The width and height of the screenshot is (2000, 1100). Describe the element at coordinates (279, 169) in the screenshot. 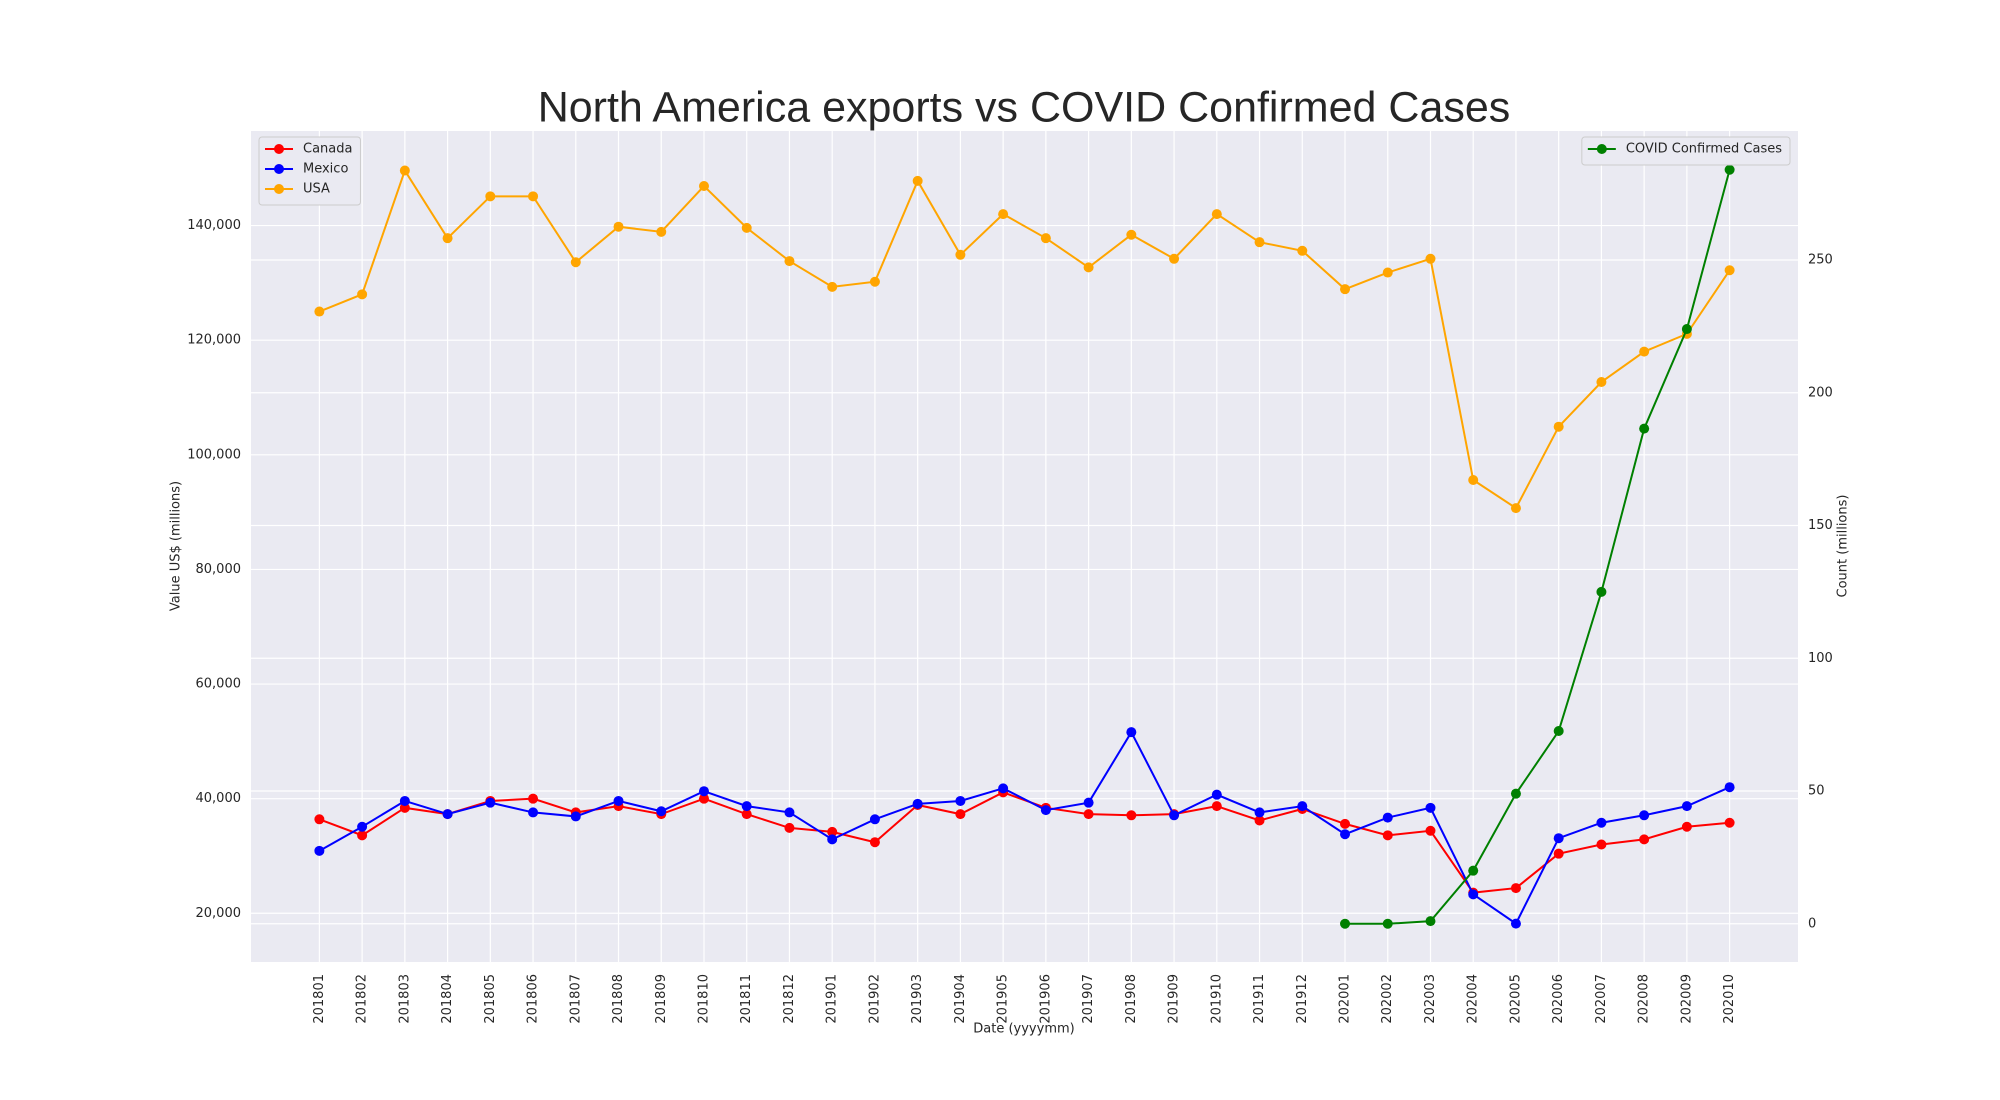

I see `legend-marker` at that location.